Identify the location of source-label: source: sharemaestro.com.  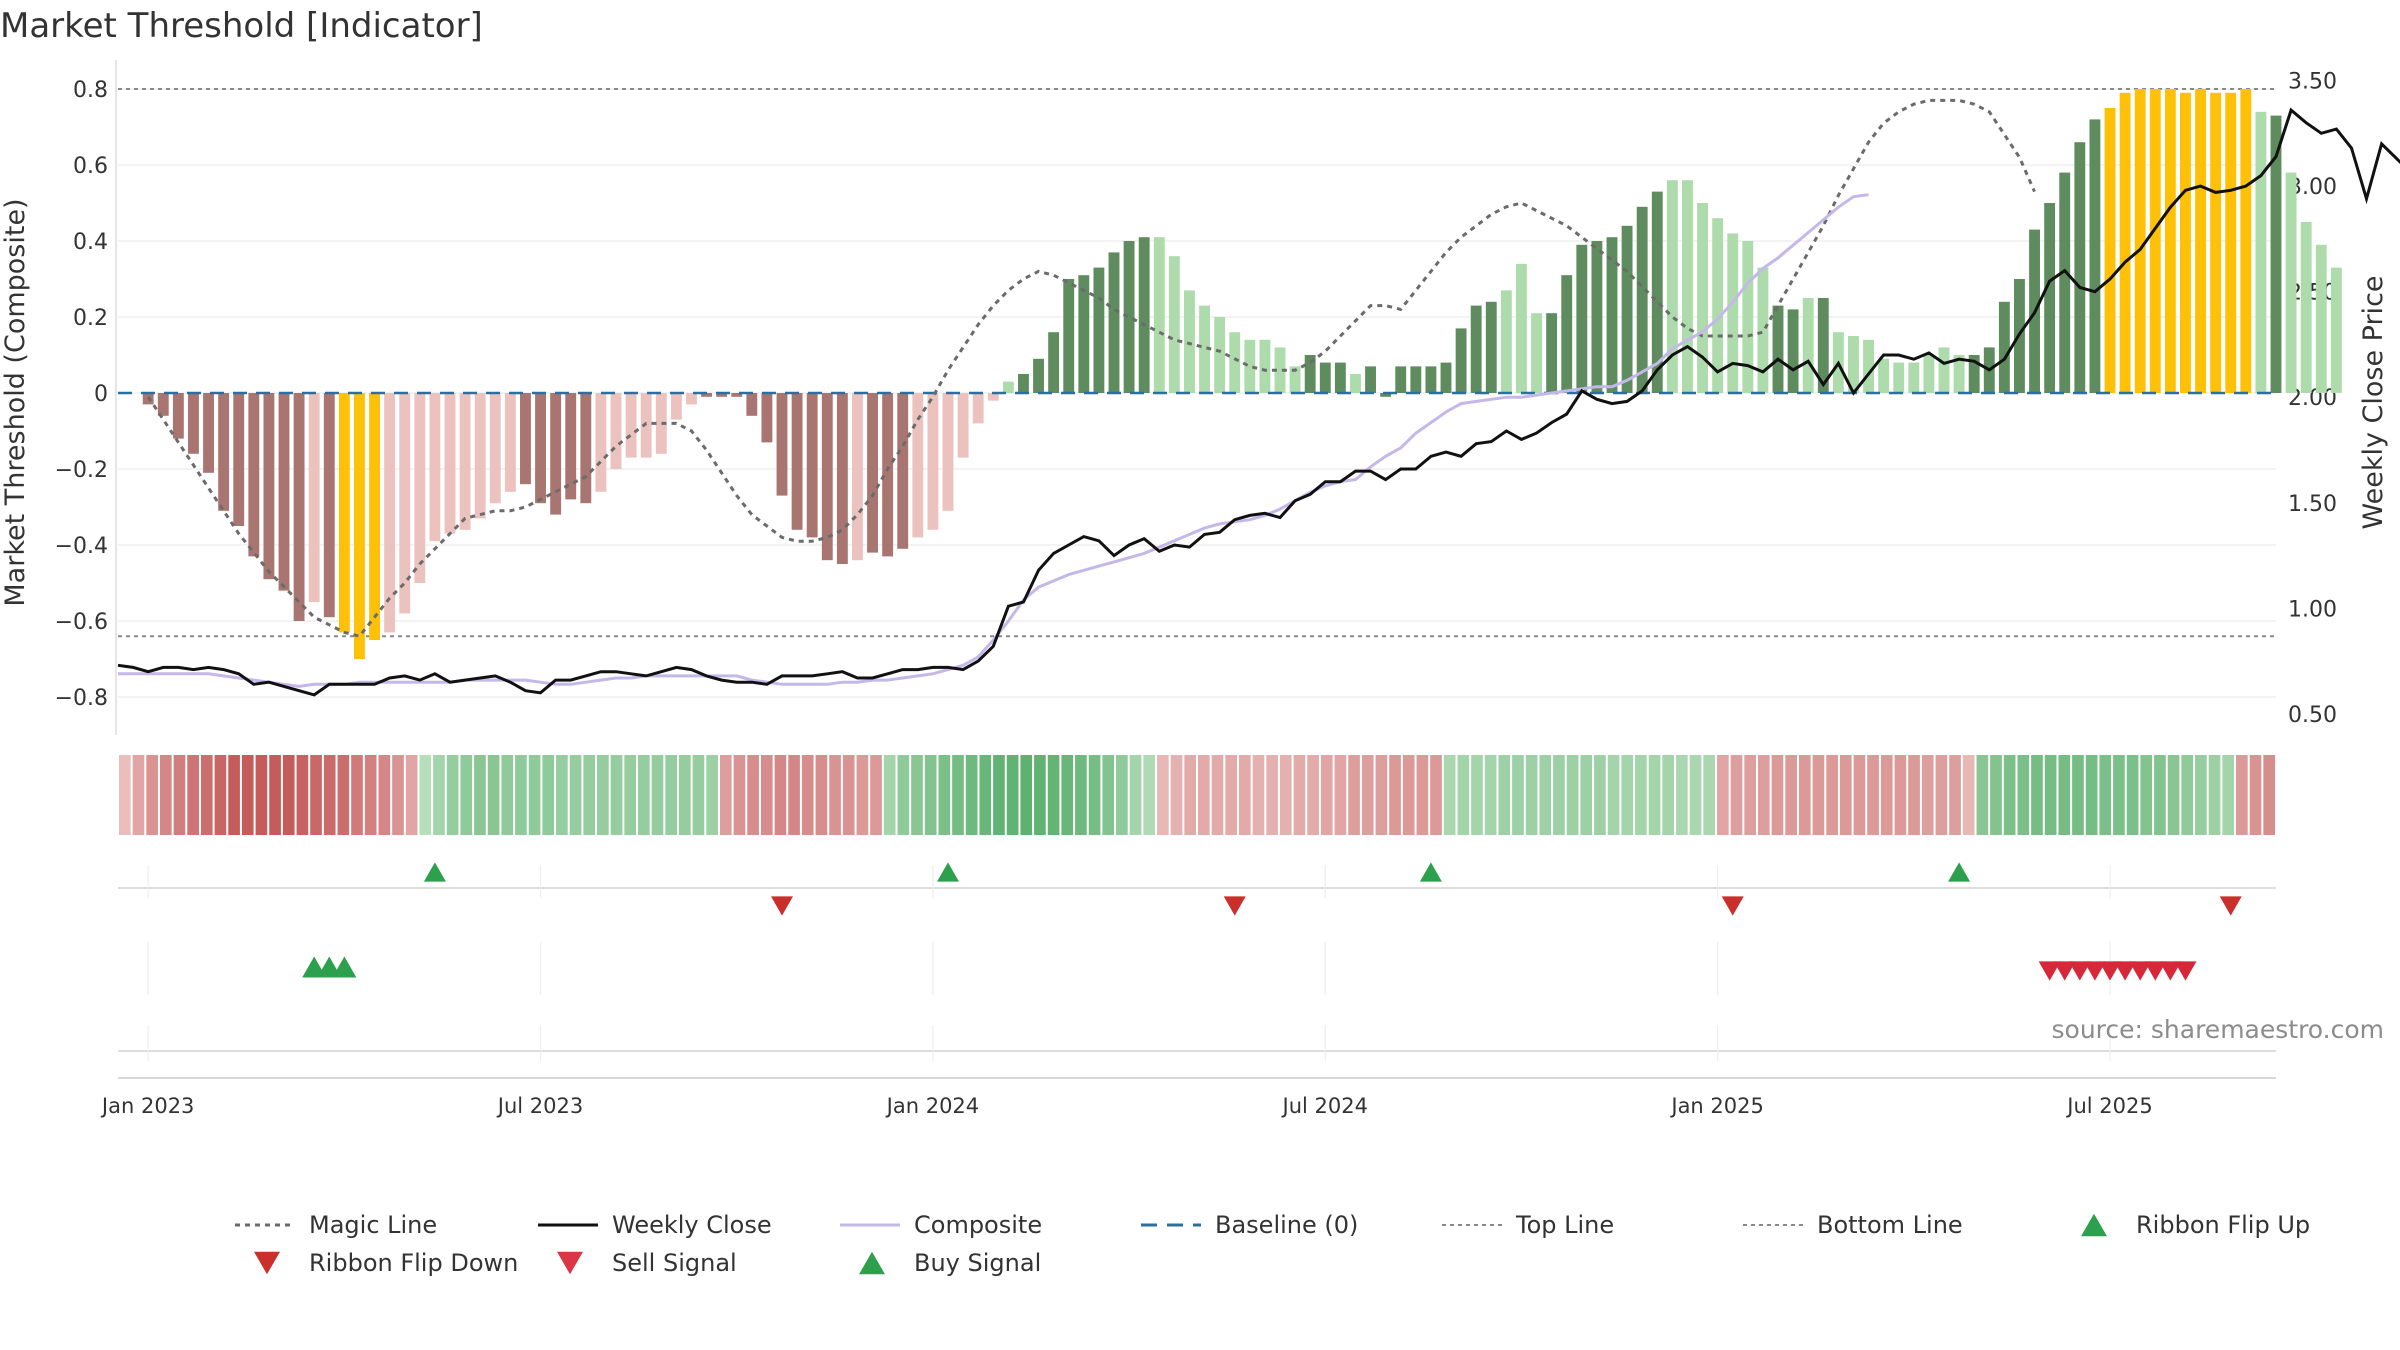
(2218, 1029).